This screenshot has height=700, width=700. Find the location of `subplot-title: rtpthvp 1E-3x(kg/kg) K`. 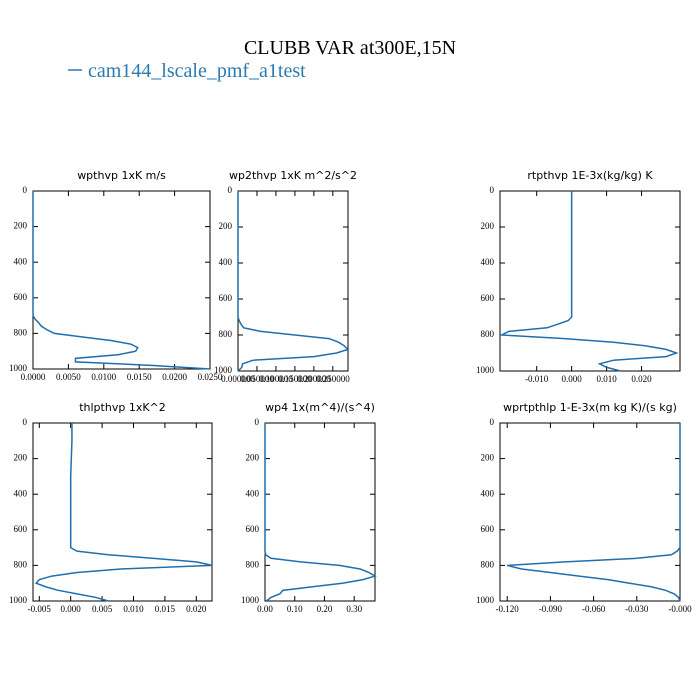

subplot-title: rtpthvp 1E-3x(kg/kg) K is located at coordinates (590, 175).